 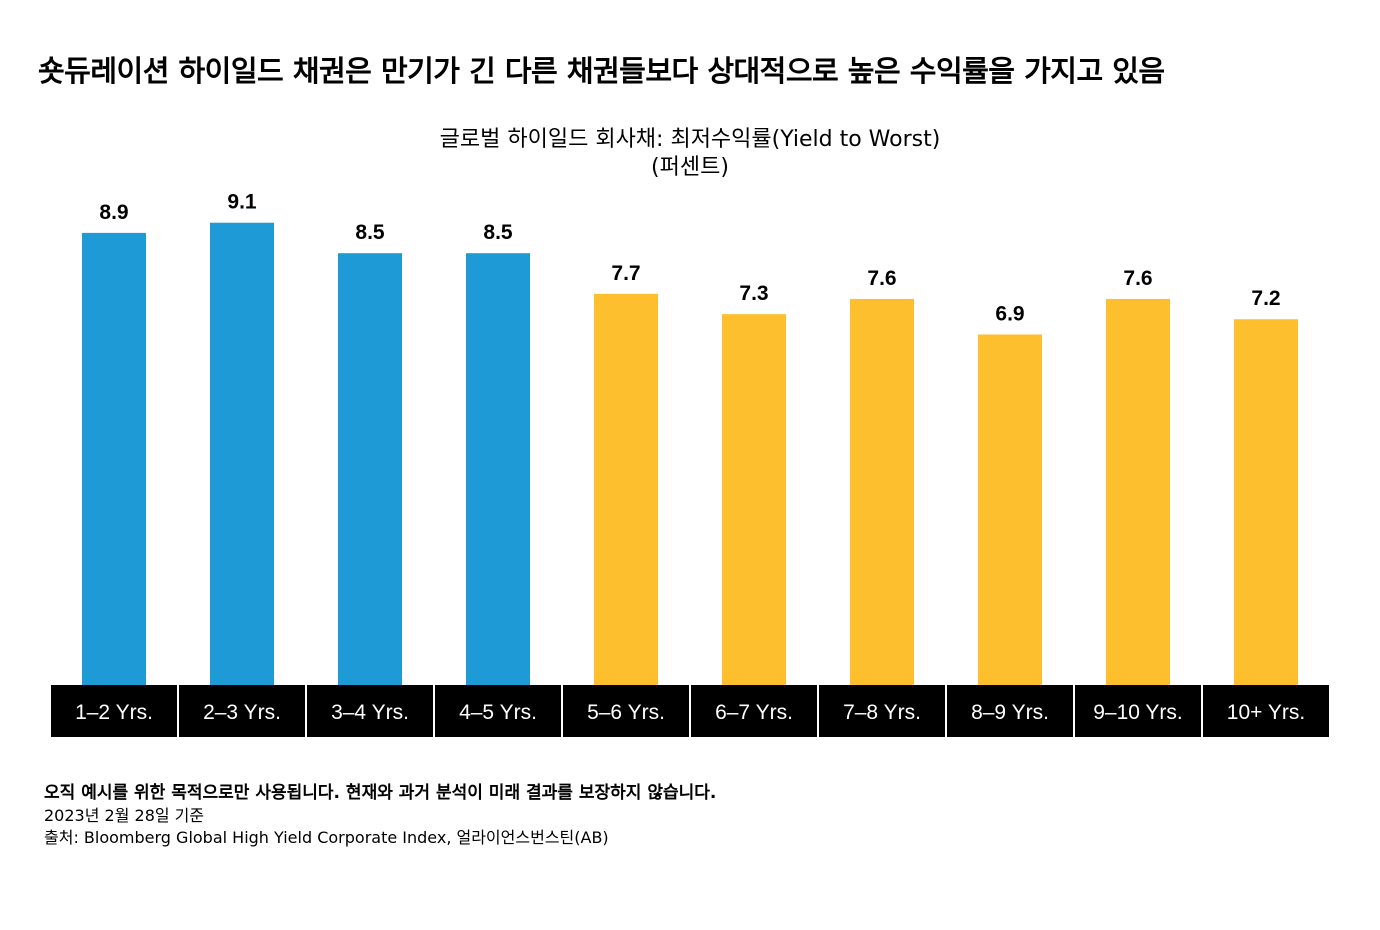 I want to click on data-label: 8.9, so click(x=113, y=212).